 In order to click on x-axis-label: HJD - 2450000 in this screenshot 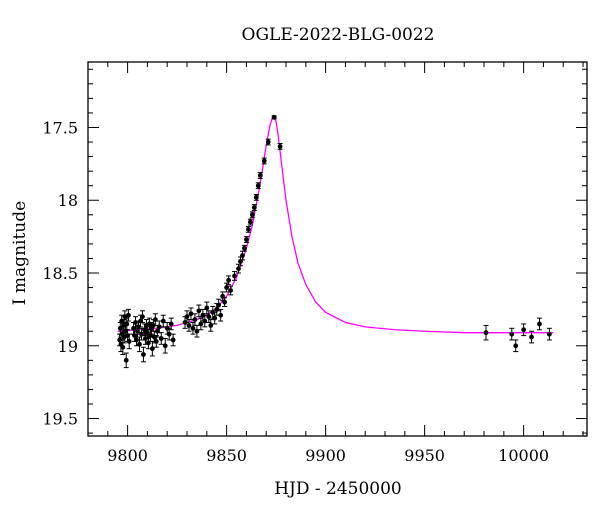, I will do `click(338, 489)`.